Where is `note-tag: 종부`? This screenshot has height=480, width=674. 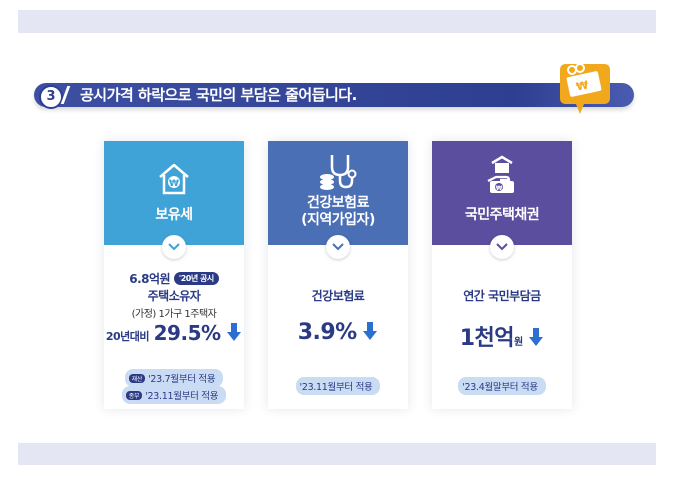
note-tag: 종부 is located at coordinates (134, 395).